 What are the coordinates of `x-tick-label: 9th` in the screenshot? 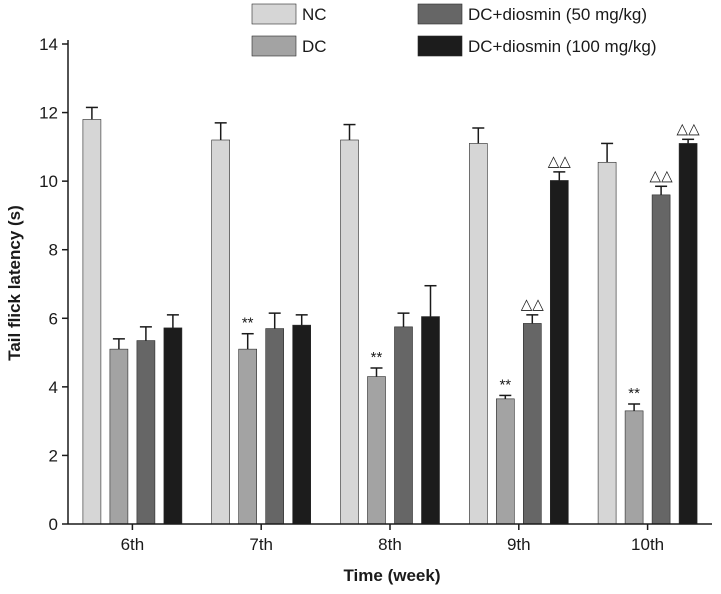 It's located at (519, 544).